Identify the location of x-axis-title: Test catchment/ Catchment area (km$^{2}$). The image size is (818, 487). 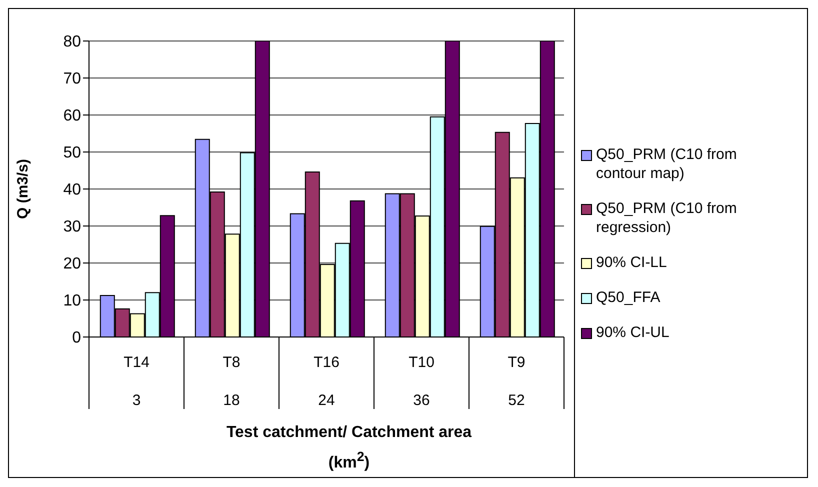
(349, 448).